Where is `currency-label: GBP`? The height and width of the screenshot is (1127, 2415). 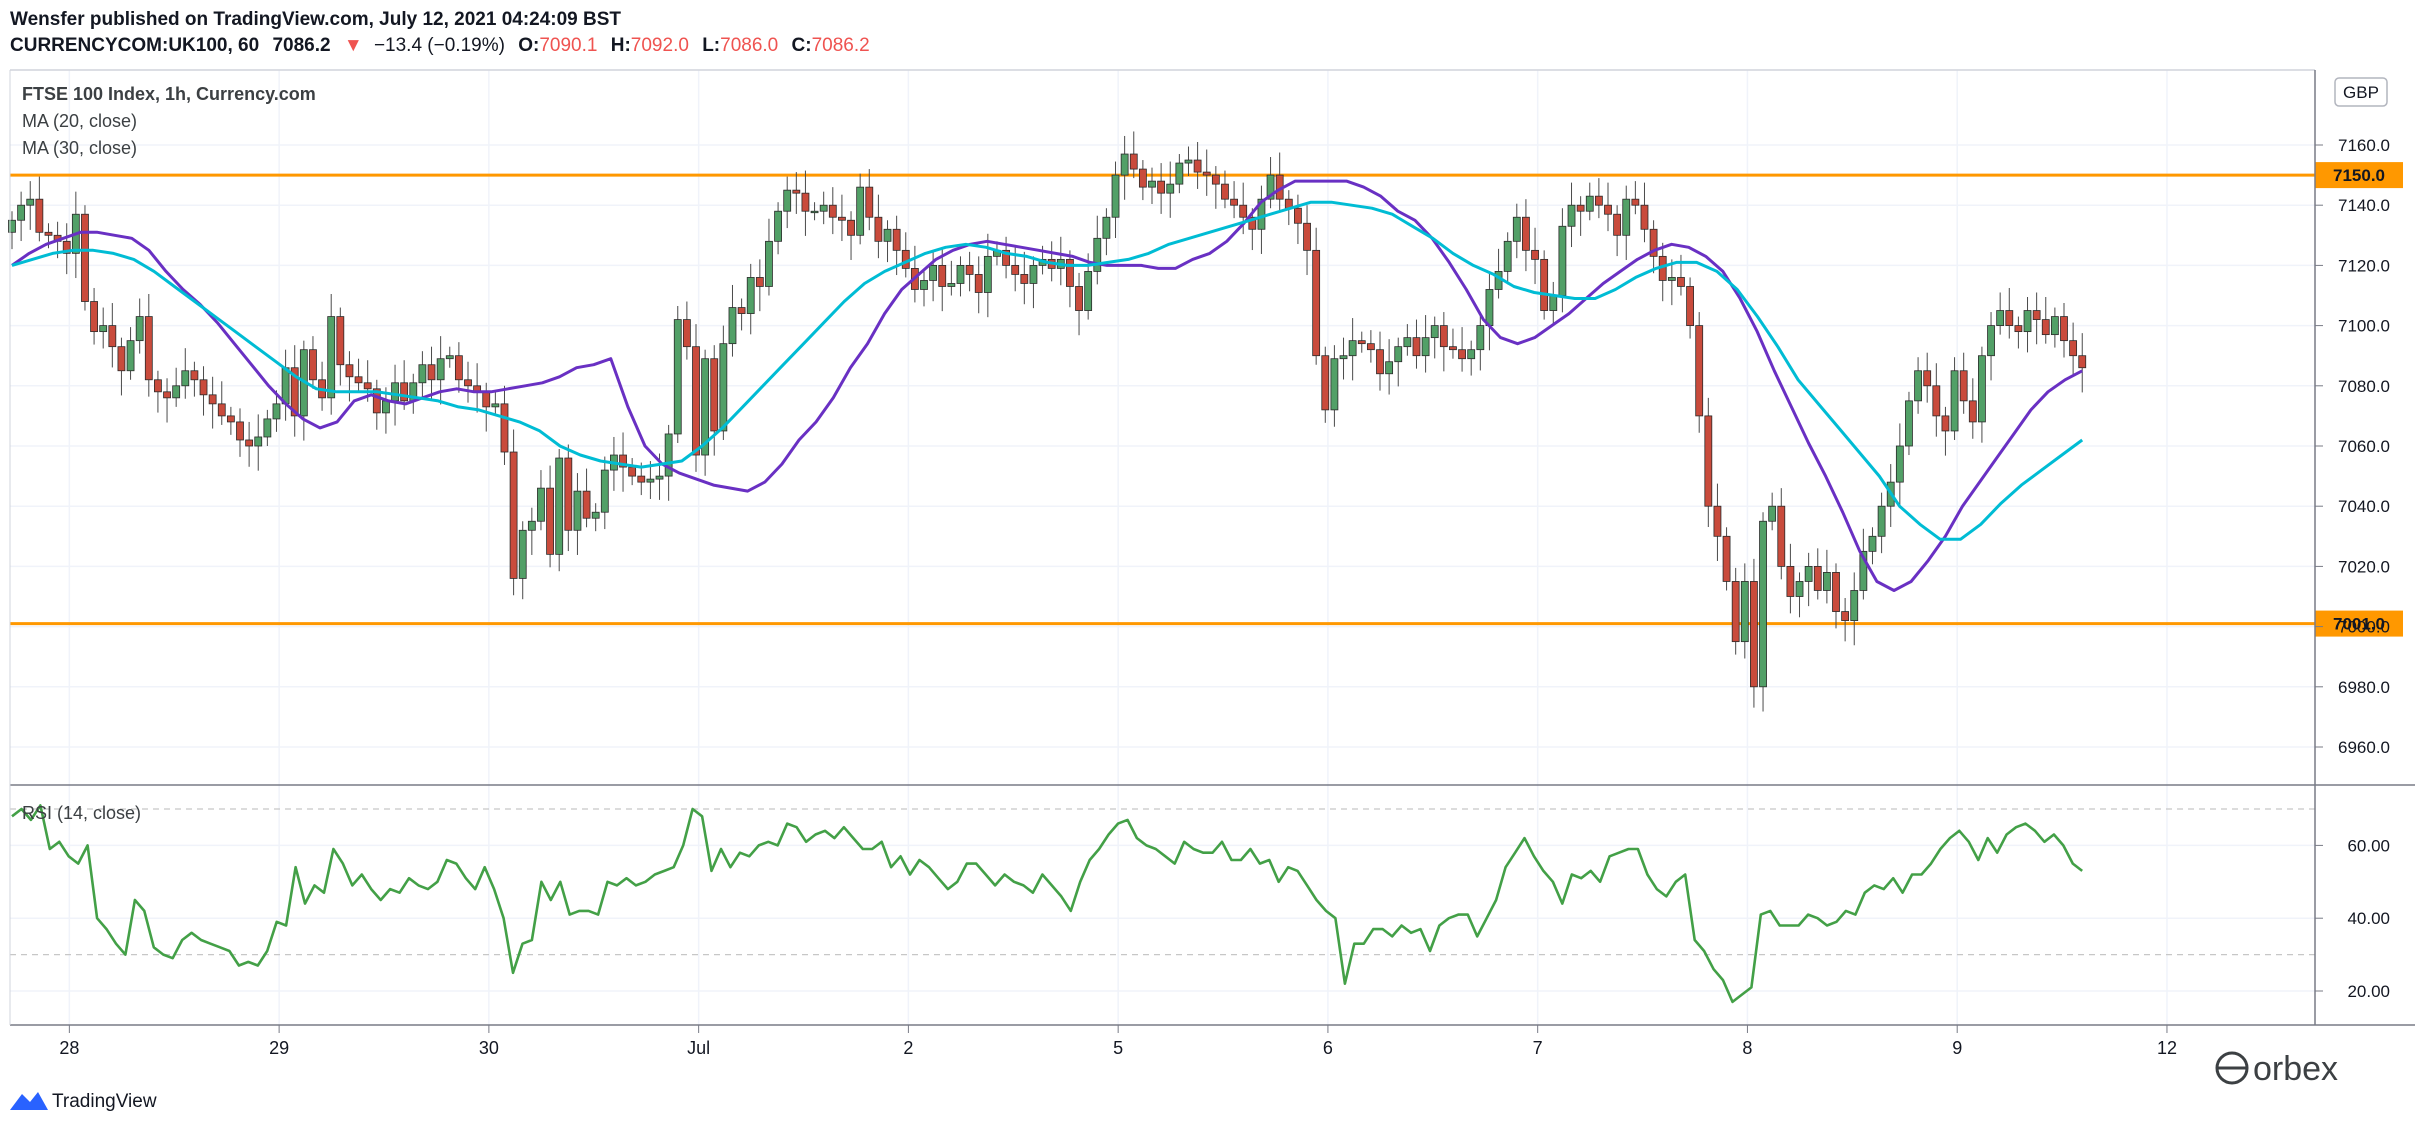 currency-label: GBP is located at coordinates (2361, 92).